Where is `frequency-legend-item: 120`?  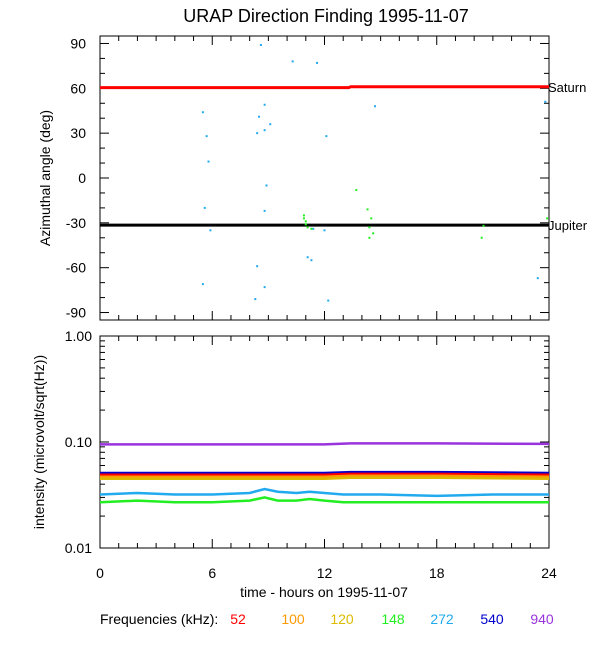 frequency-legend-item: 120 is located at coordinates (342, 619).